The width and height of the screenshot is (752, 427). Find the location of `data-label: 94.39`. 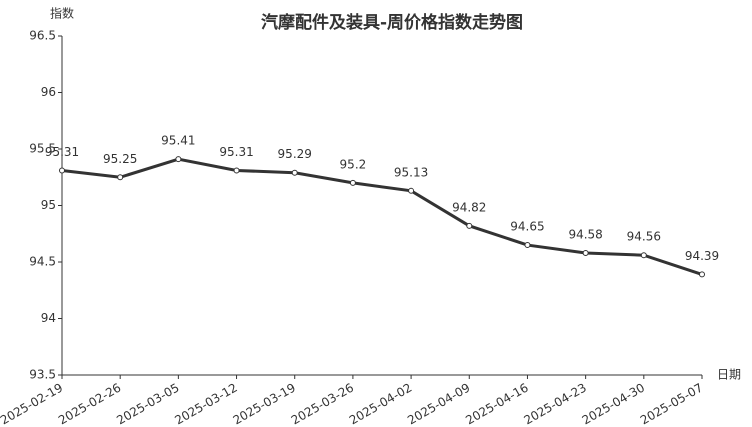

data-label: 94.39 is located at coordinates (702, 256).